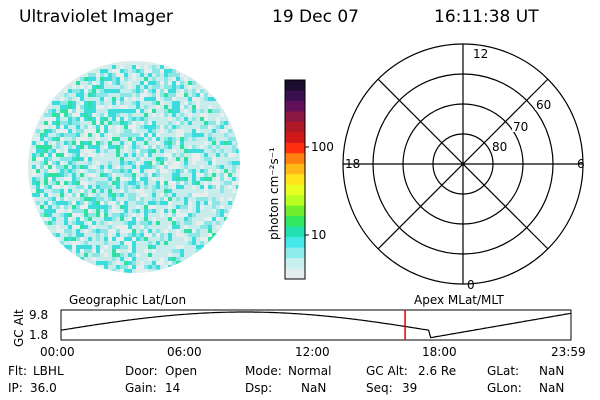 The width and height of the screenshot is (600, 400). Describe the element at coordinates (274, 193) in the screenshot. I see `colorbar-unit-label: photon cm⁻²s⁻¹` at that location.